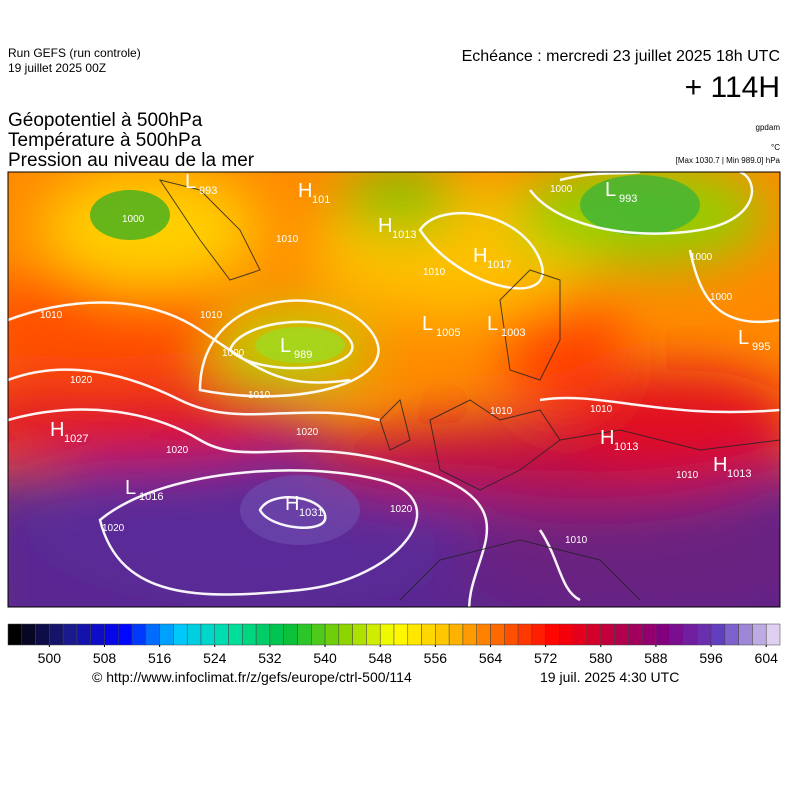  Describe the element at coordinates (311, 513) in the screenshot. I see `center-pressure: 1031` at that location.